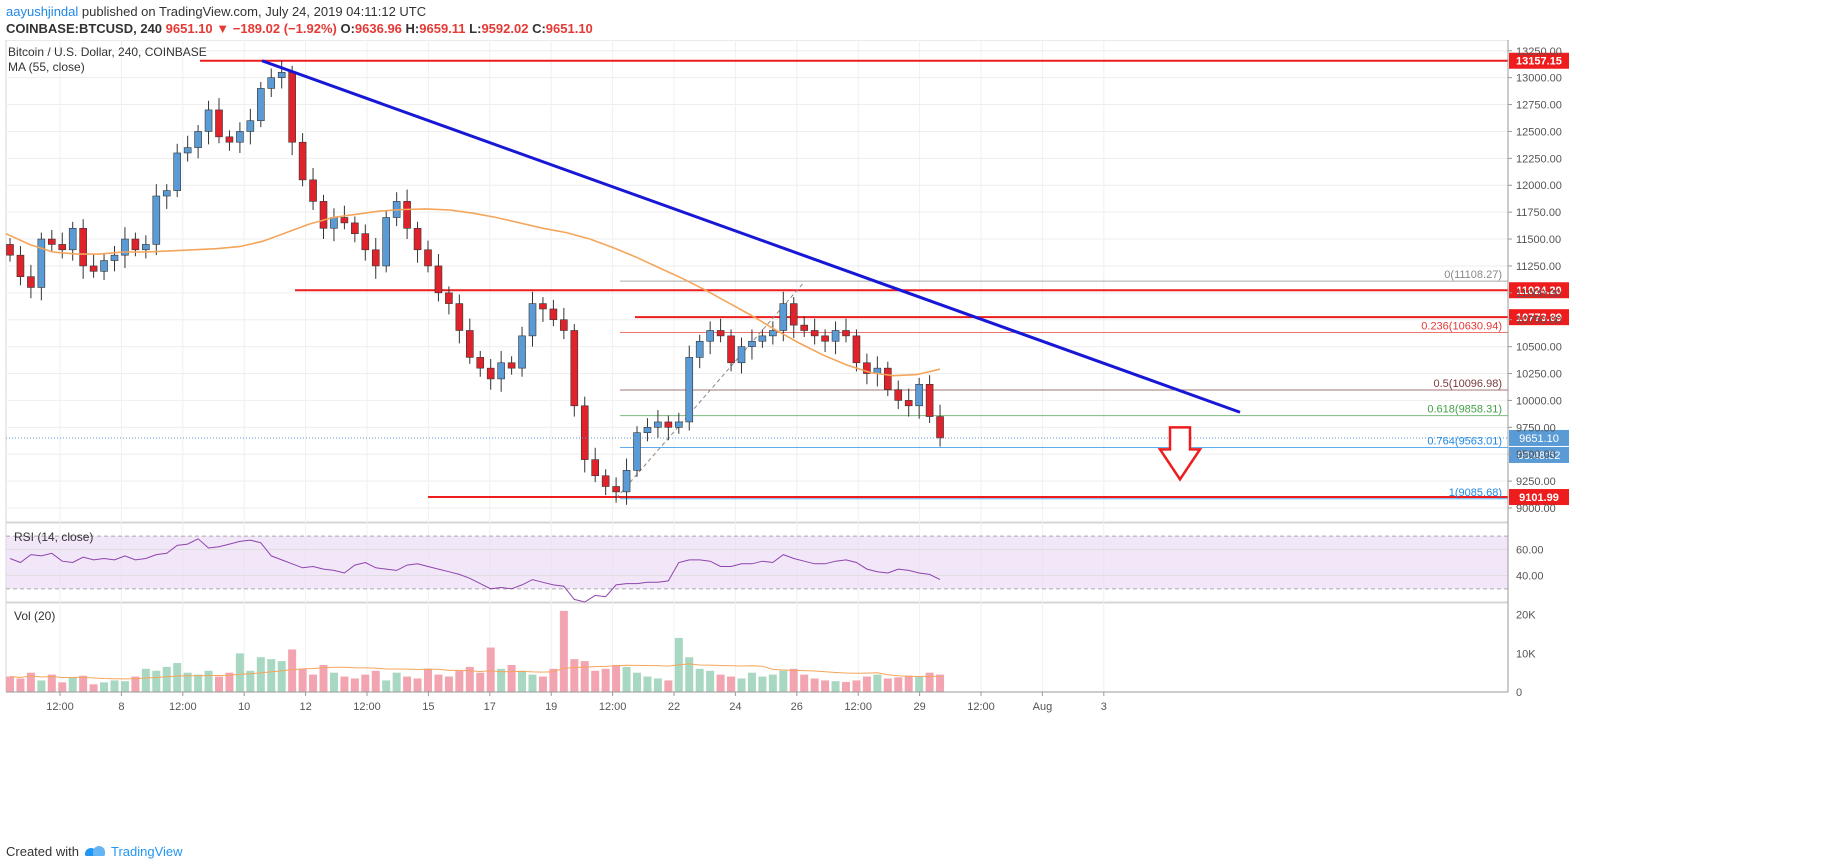 This screenshot has width=1828, height=868. What do you see at coordinates (1464, 441) in the screenshot?
I see `fib-label: 0.764(9563.01)` at bounding box center [1464, 441].